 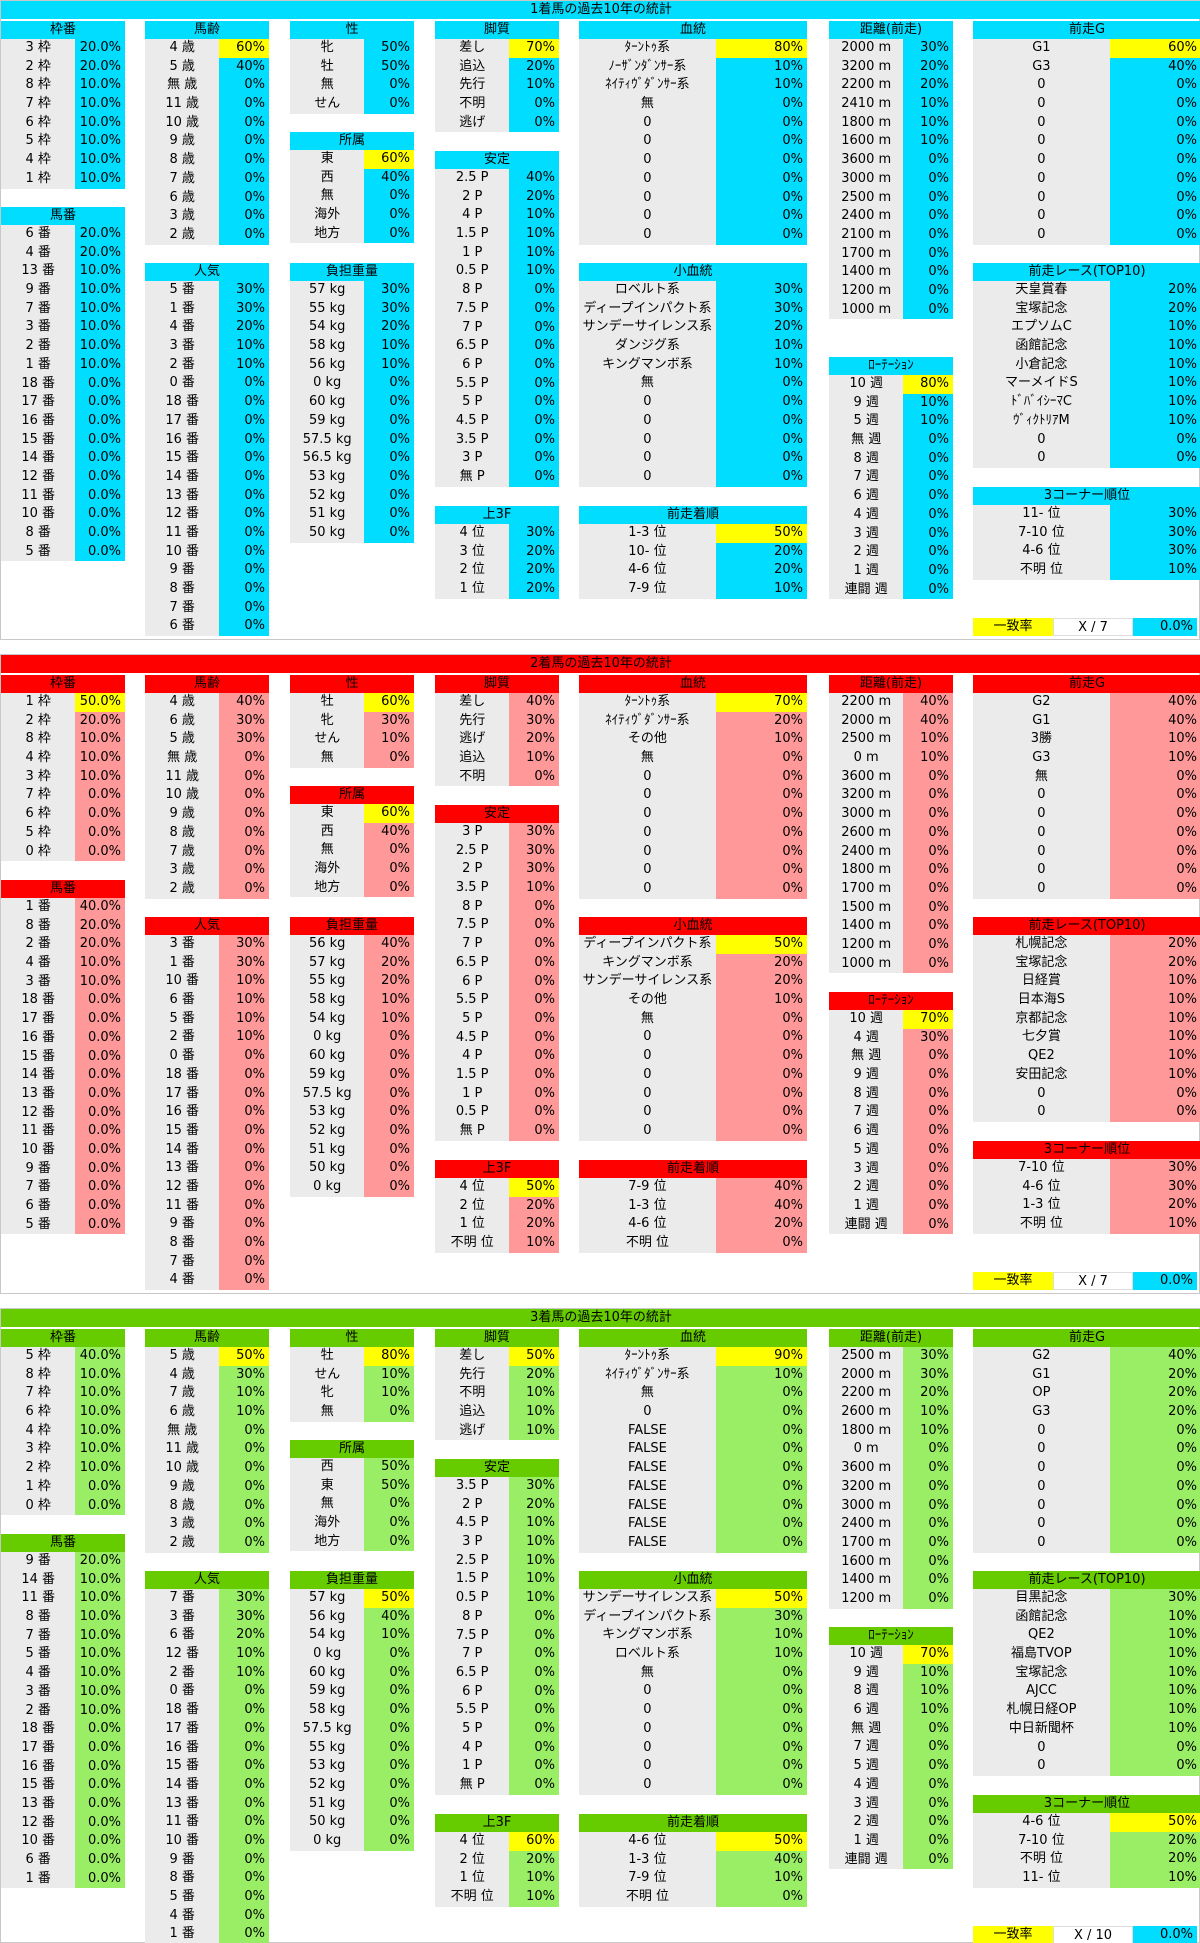 What do you see at coordinates (207, 1636) in the screenshot?
I see `table-row: 6 番 20%` at bounding box center [207, 1636].